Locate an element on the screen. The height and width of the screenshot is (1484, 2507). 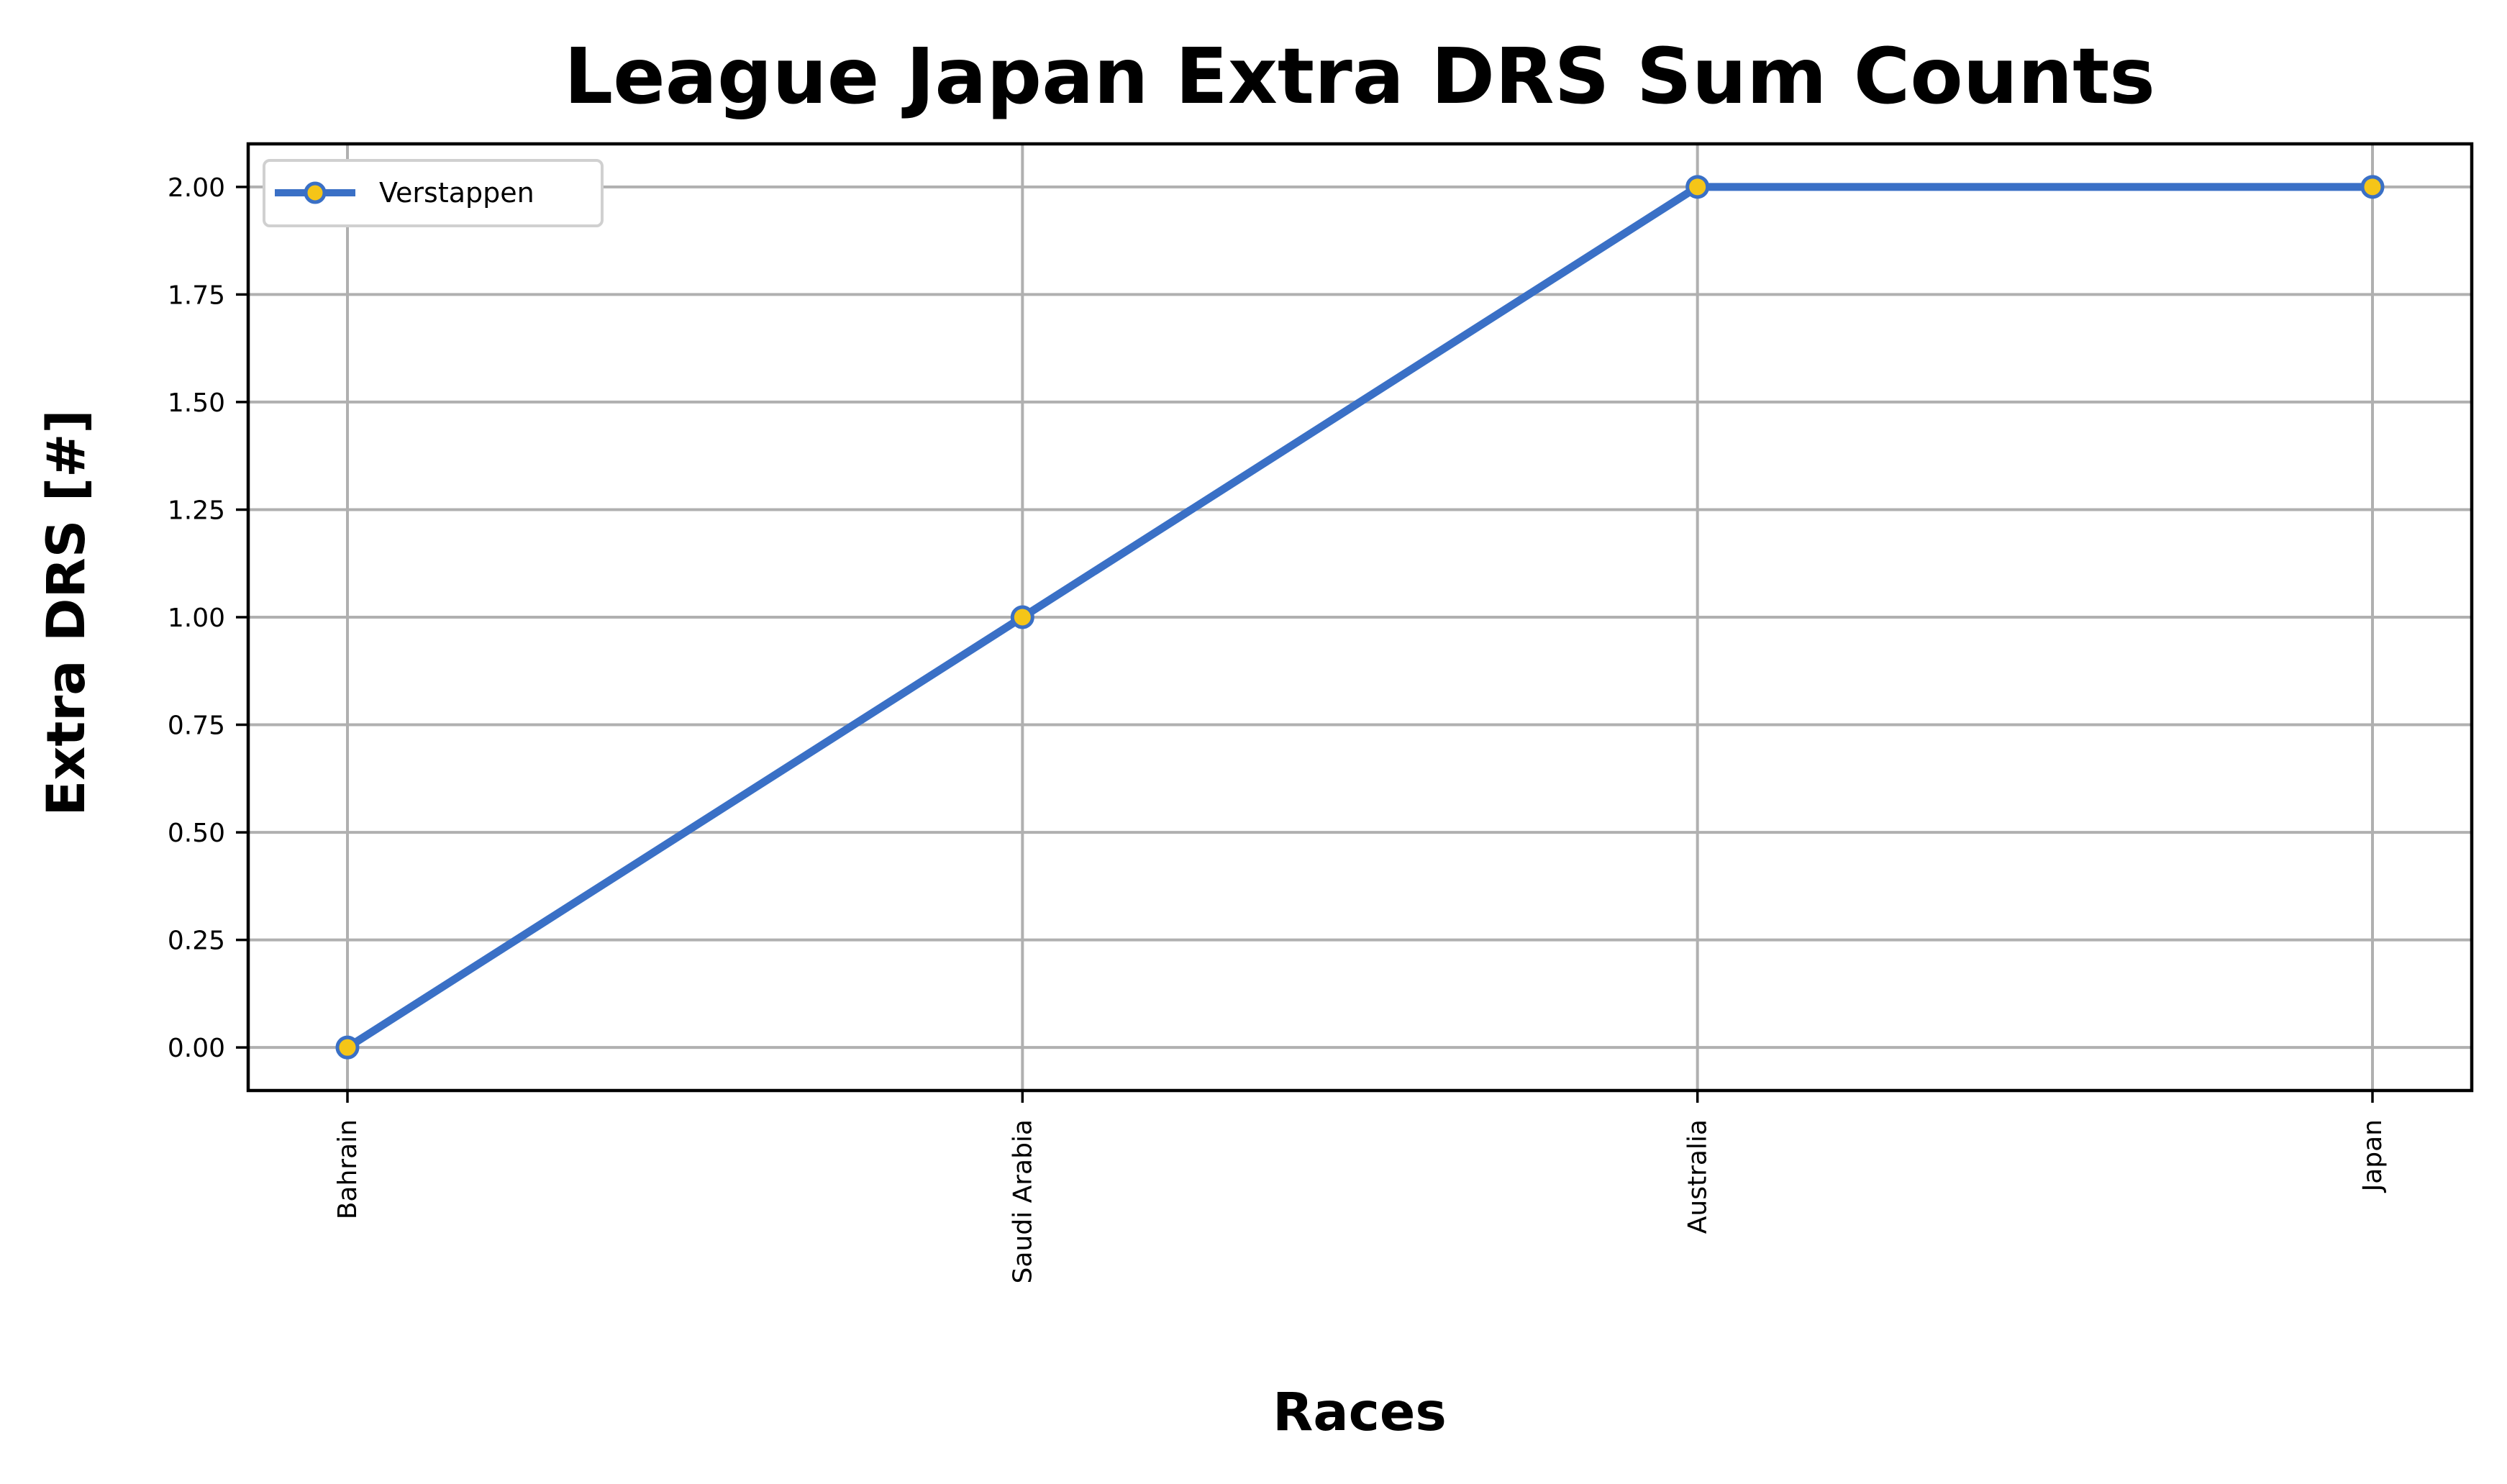
x-tick-label: Bahrain is located at coordinates (348, 1169).